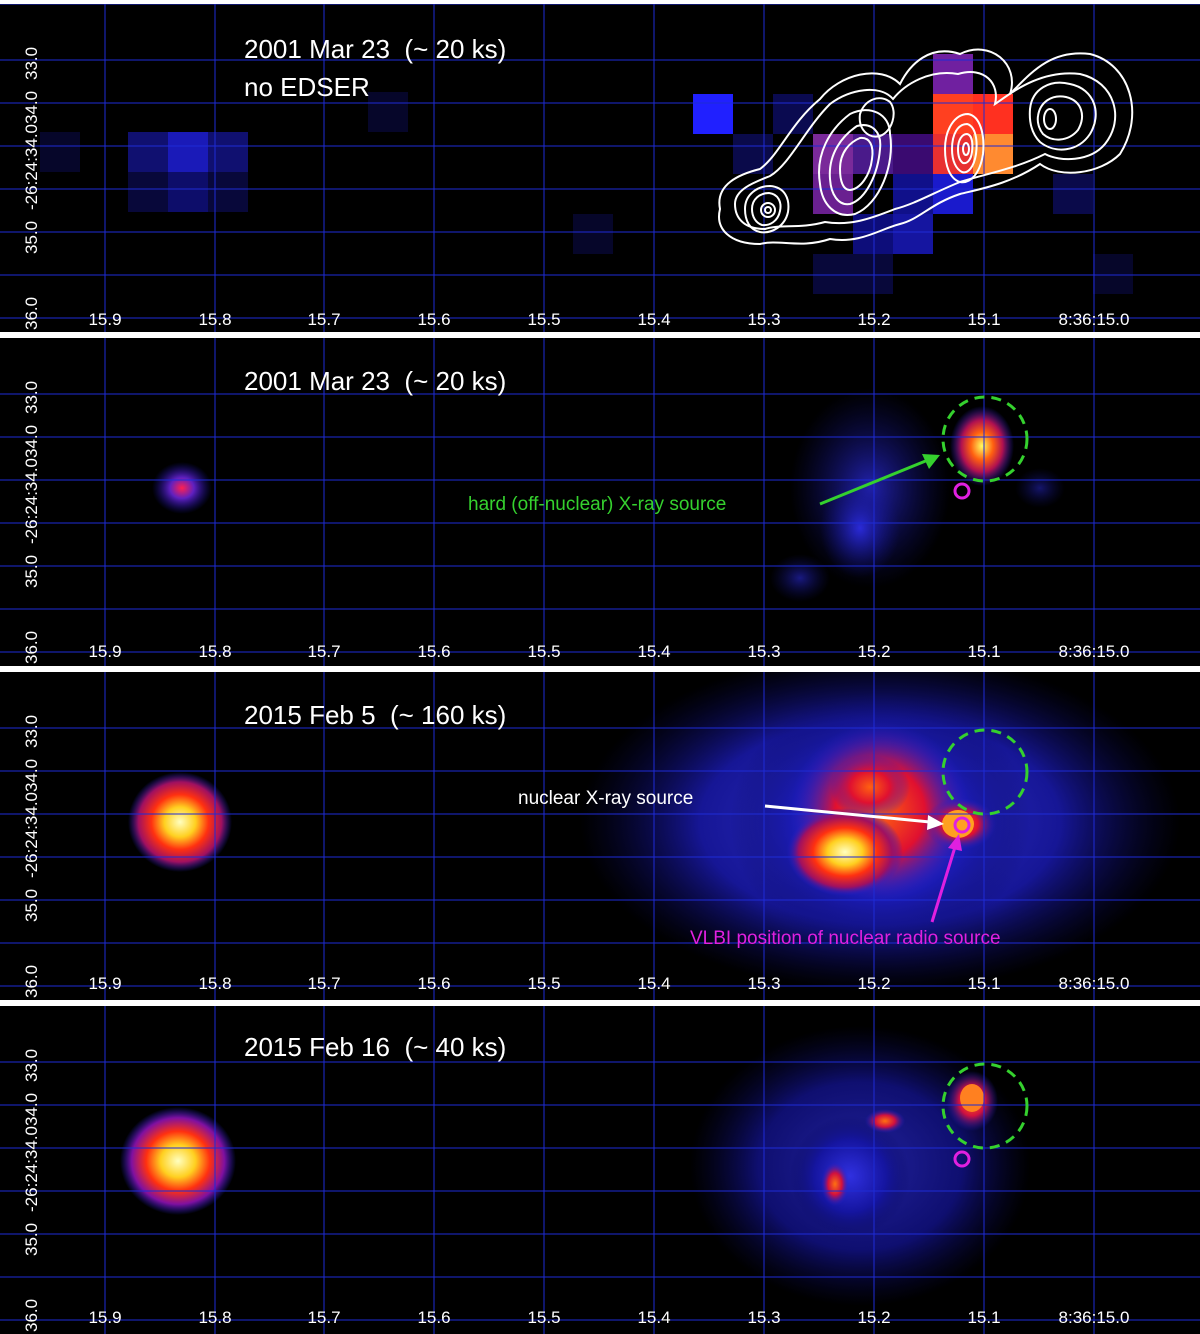 Image resolution: width=1200 pixels, height=1334 pixels. What do you see at coordinates (854, 817) in the screenshot?
I see `white-arrow` at bounding box center [854, 817].